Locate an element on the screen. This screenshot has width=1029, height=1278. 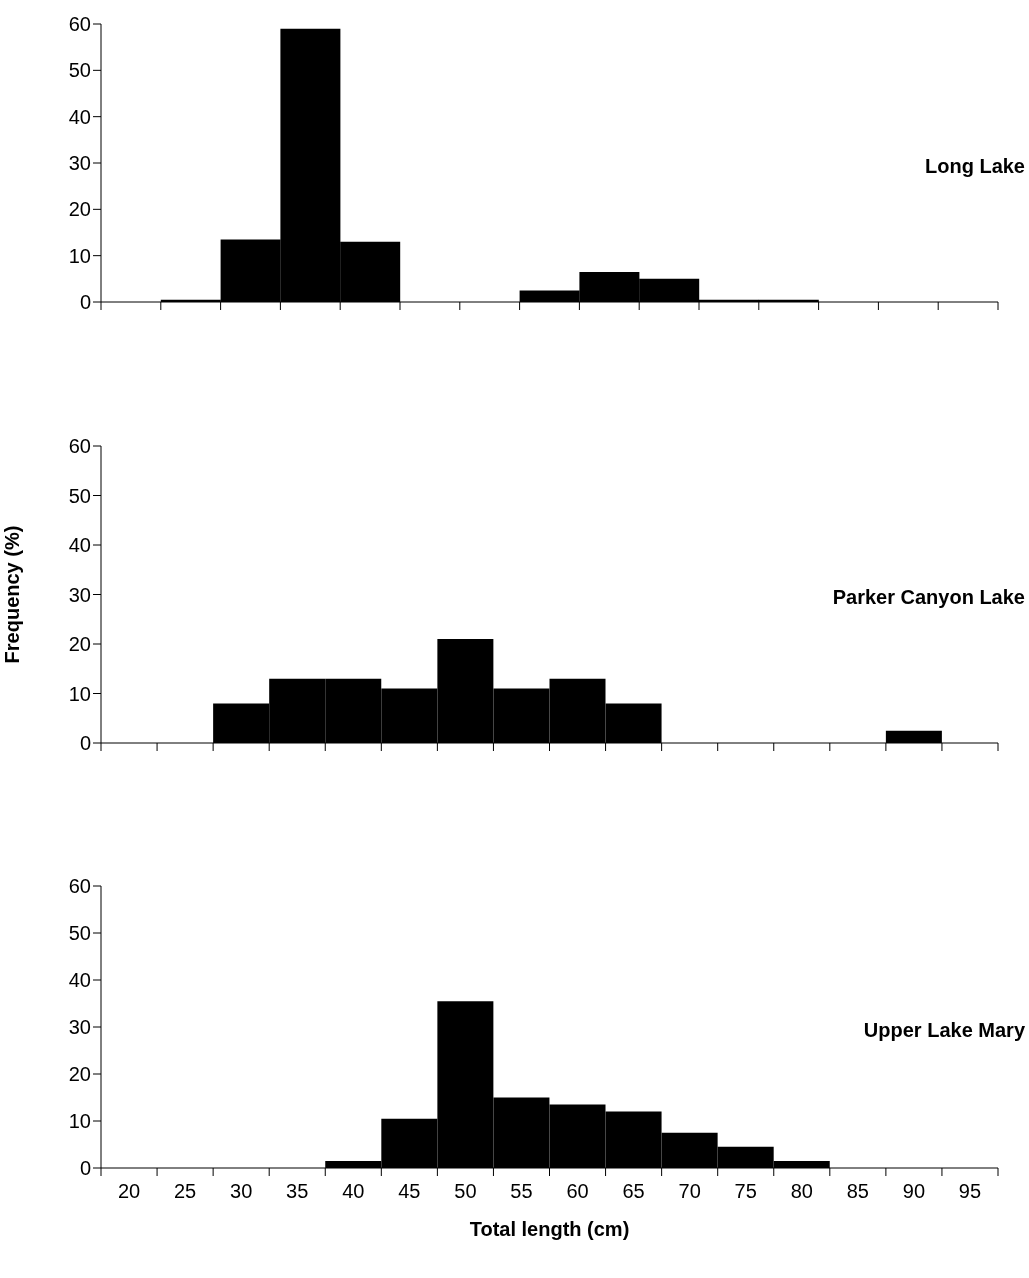
y-axis-title: Frequency (%) is located at coordinates (12, 594).